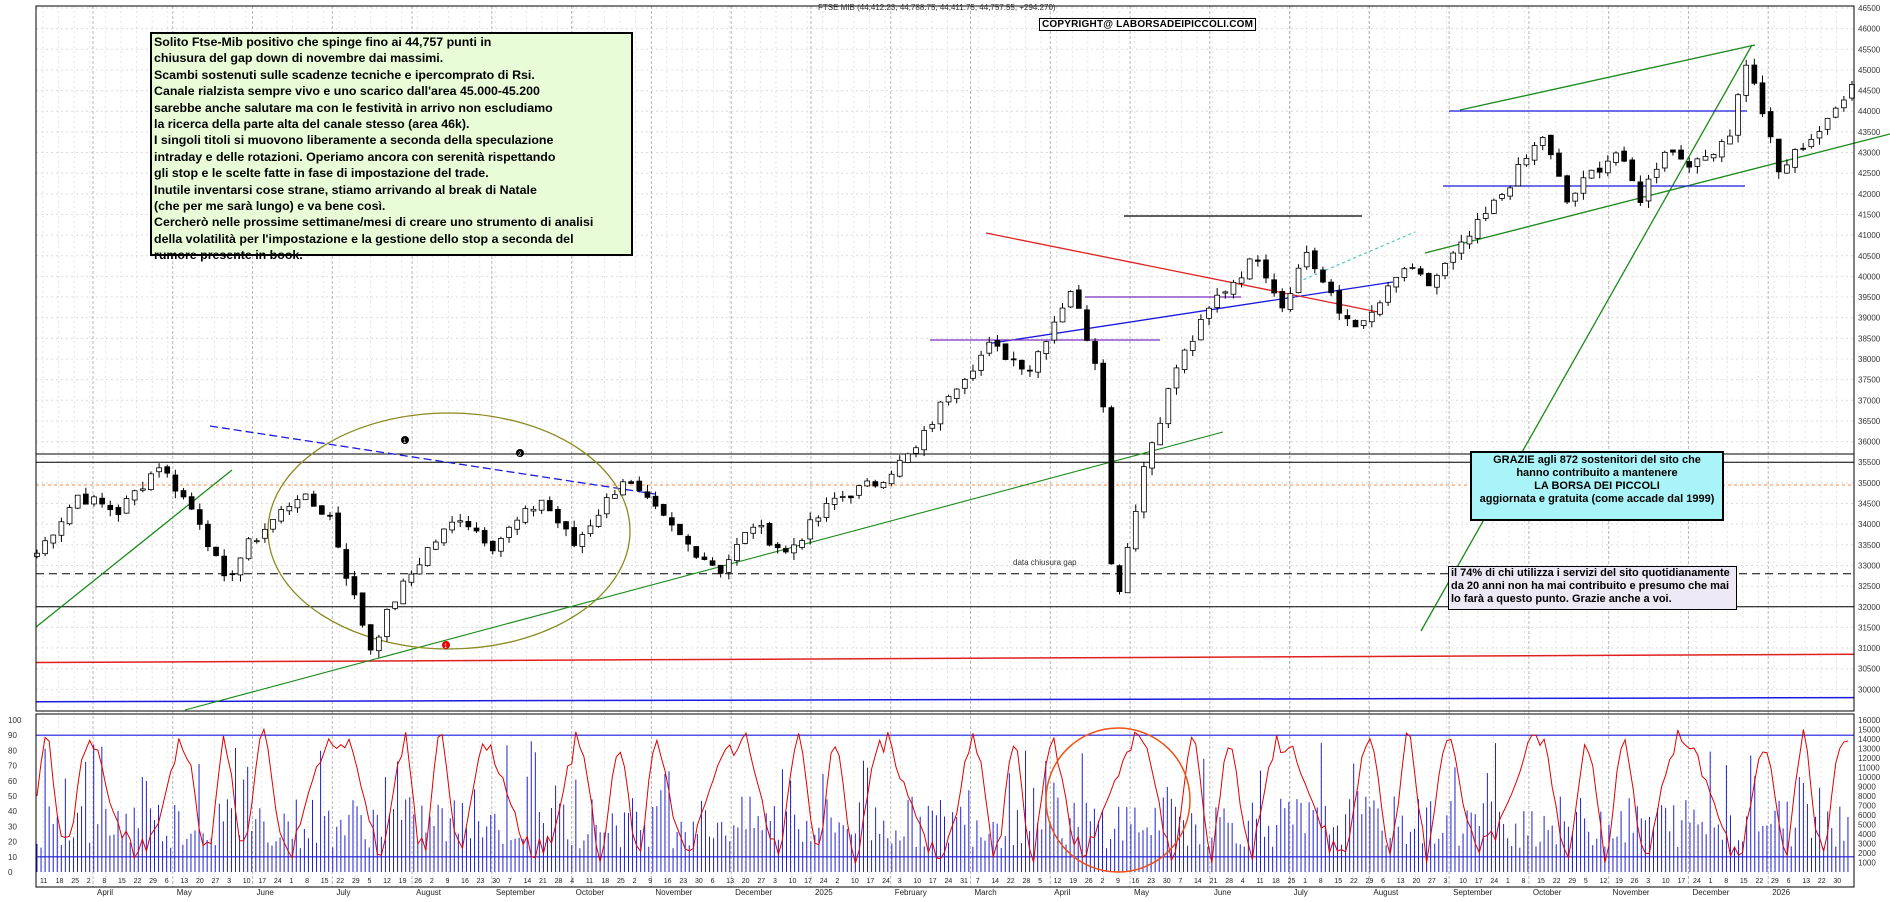 This screenshot has width=1890, height=902. Describe the element at coordinates (775, 881) in the screenshot. I see `date-tick-label: 3` at that location.